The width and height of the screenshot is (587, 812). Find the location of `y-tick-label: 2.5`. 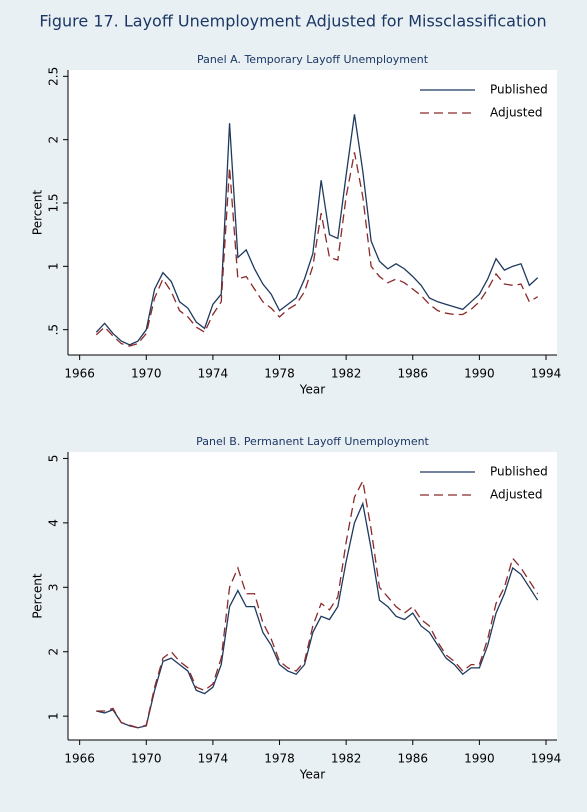

y-tick-label: 2.5 is located at coordinates (54, 76).